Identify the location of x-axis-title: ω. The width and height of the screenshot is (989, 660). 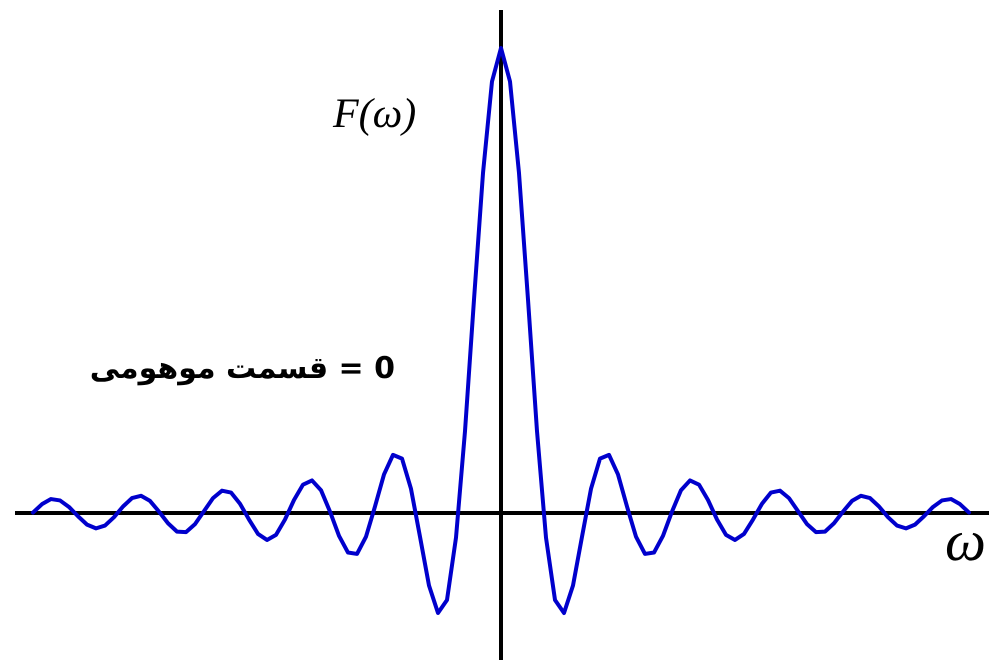
(965, 540).